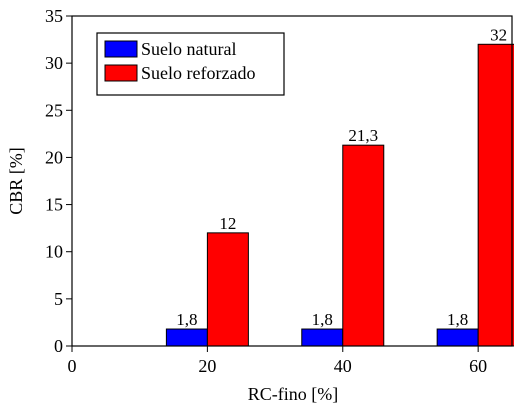 This screenshot has width=514, height=412. Describe the element at coordinates (54, 205) in the screenshot. I see `y-tick-label: 15` at that location.